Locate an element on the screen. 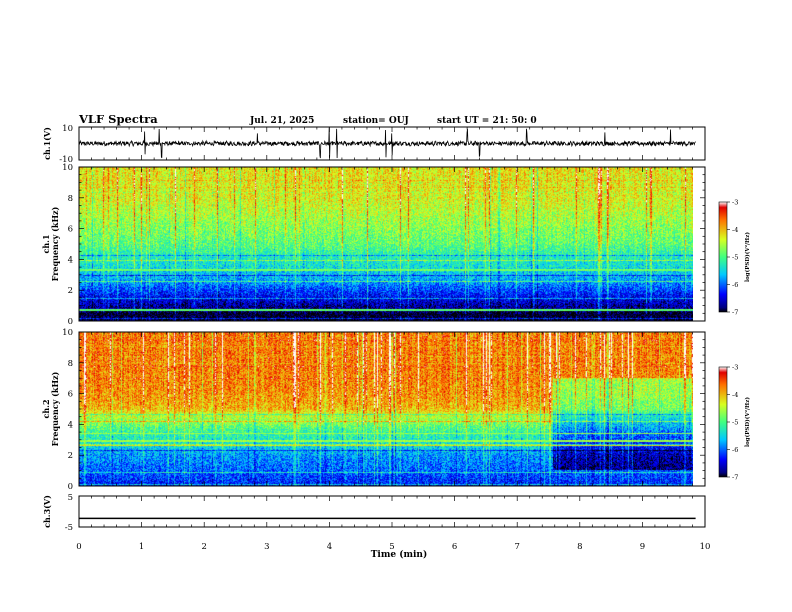  x-tick-label: 4 is located at coordinates (329, 547).